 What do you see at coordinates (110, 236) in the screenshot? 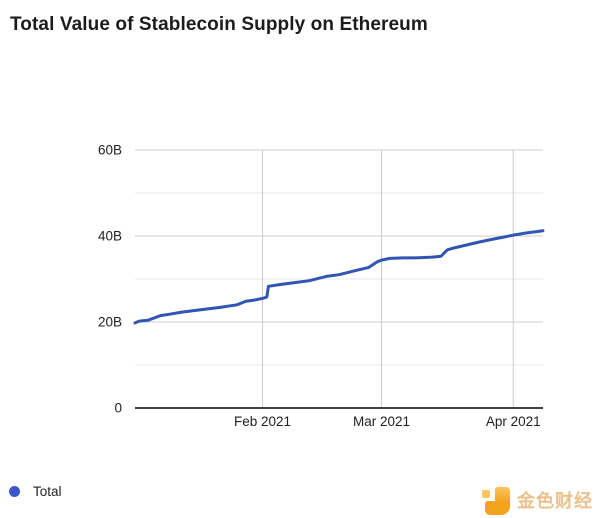
I see `svg-text: 40B` at bounding box center [110, 236].